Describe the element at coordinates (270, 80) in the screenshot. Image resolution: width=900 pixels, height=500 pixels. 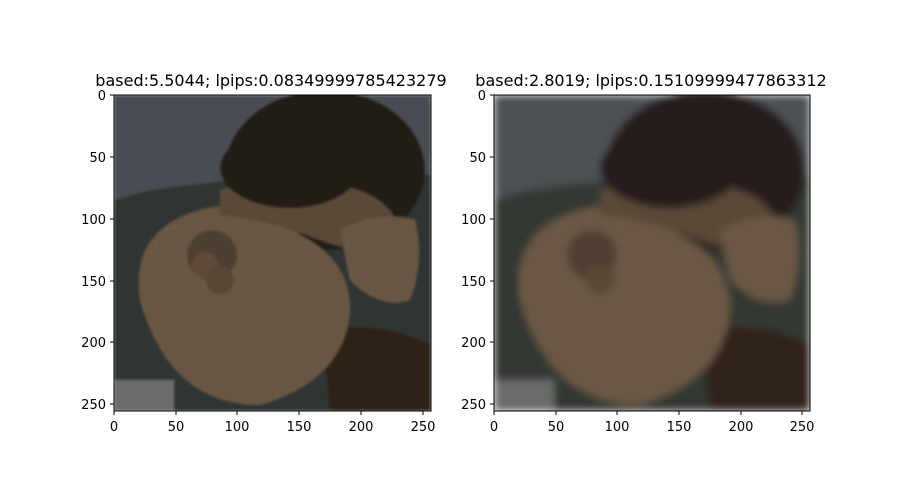
I see `panel-title-left: based:5.5044; lpips:0.08349999785423279` at that location.